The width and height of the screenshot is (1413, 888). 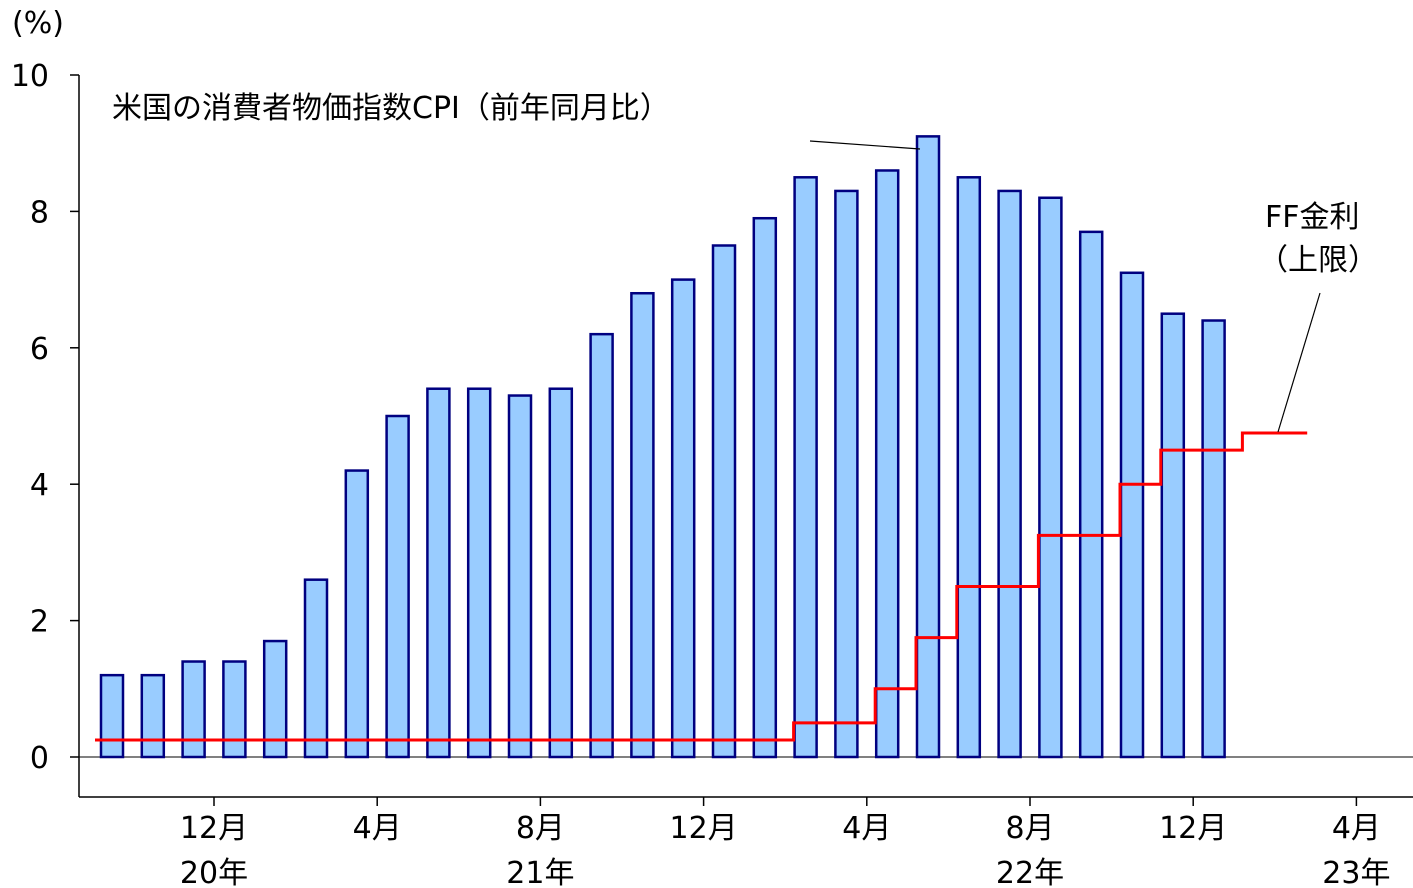 I want to click on ff-leader-line, so click(x=1299, y=362).